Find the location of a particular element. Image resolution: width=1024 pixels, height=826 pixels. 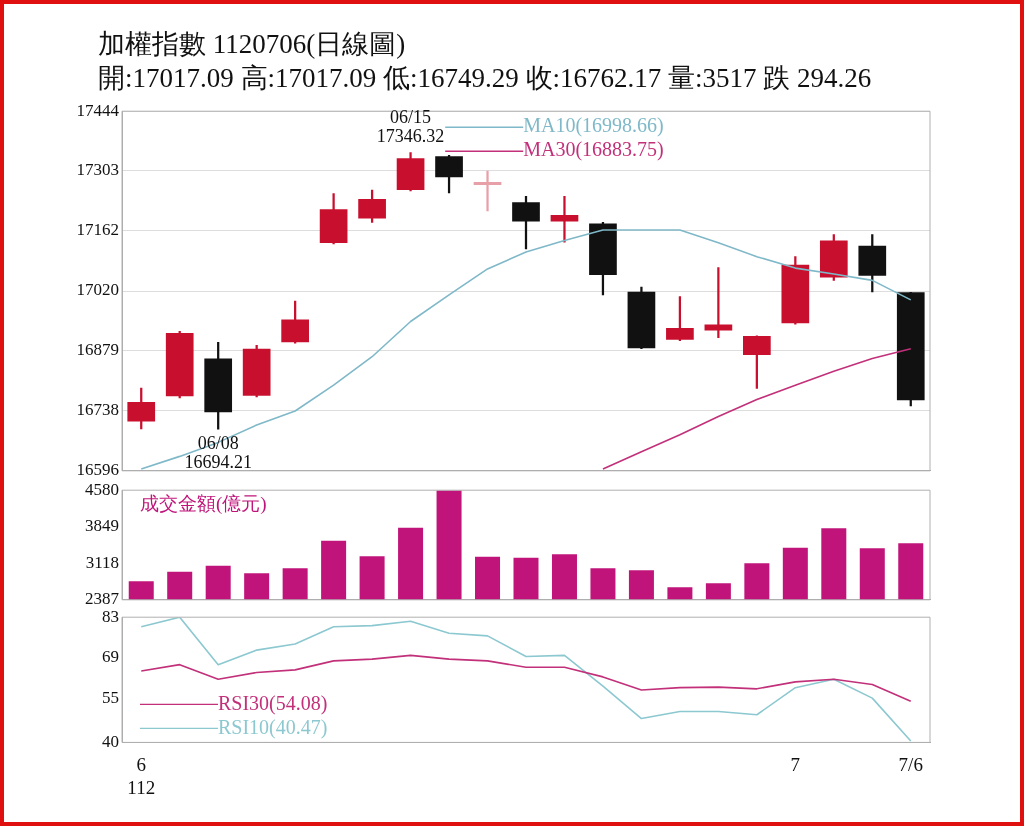

y-tick-label: 40 is located at coordinates (110, 741).